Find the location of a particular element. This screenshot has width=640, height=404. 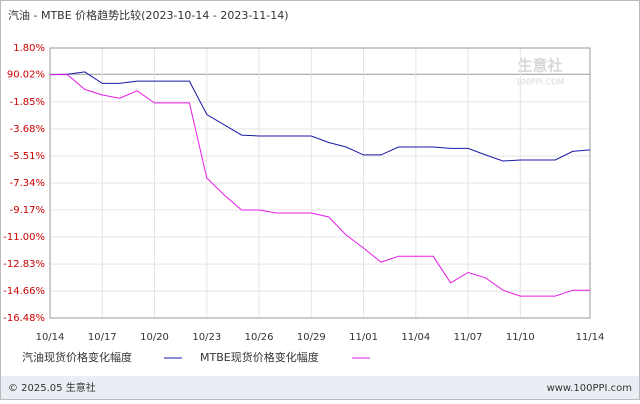

y-tick-label: -14.66% is located at coordinates (24, 291).